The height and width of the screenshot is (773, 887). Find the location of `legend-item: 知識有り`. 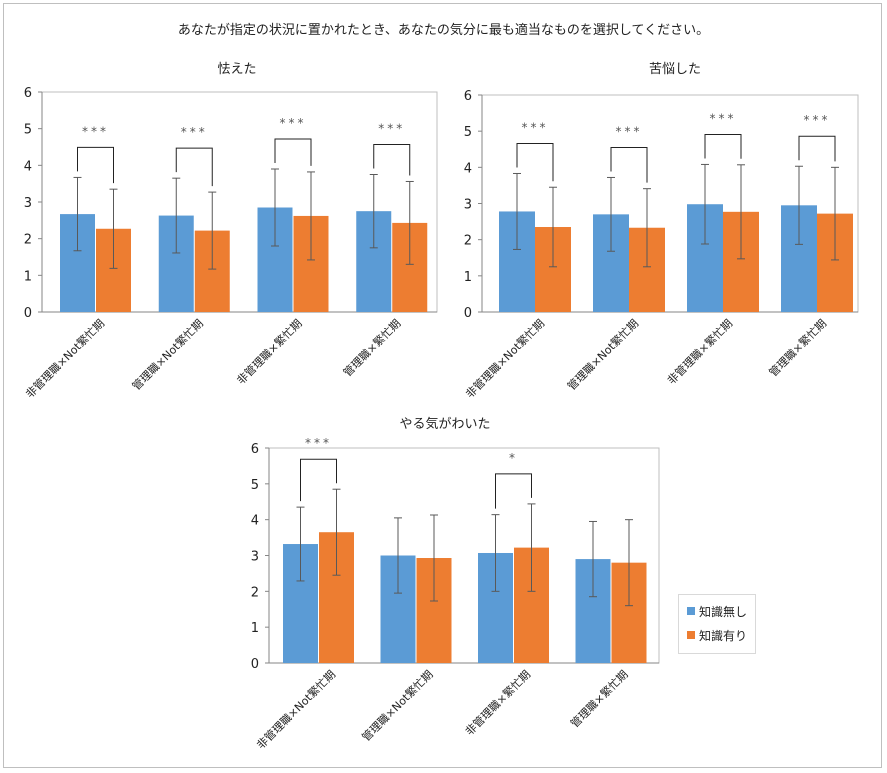

legend-item: 知識有り is located at coordinates (717, 635).